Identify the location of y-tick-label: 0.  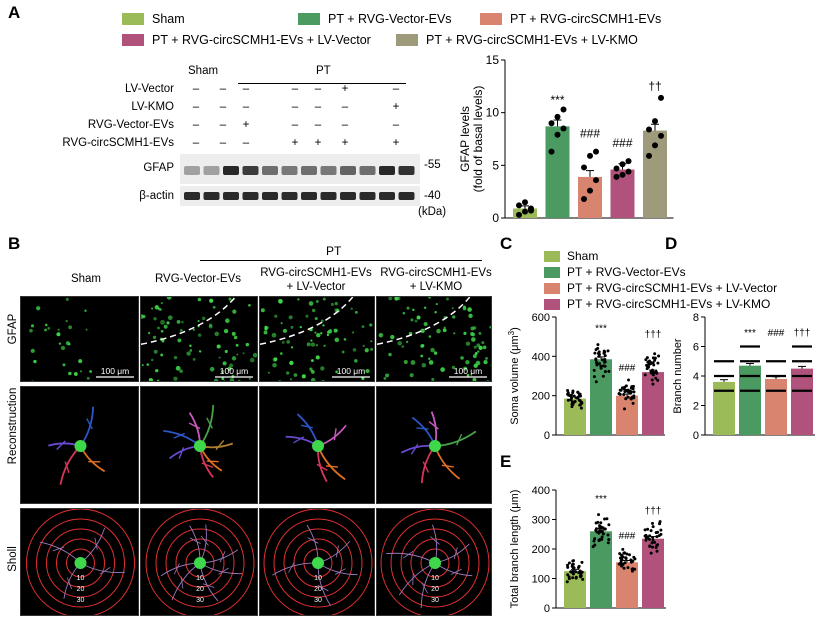
(547, 436).